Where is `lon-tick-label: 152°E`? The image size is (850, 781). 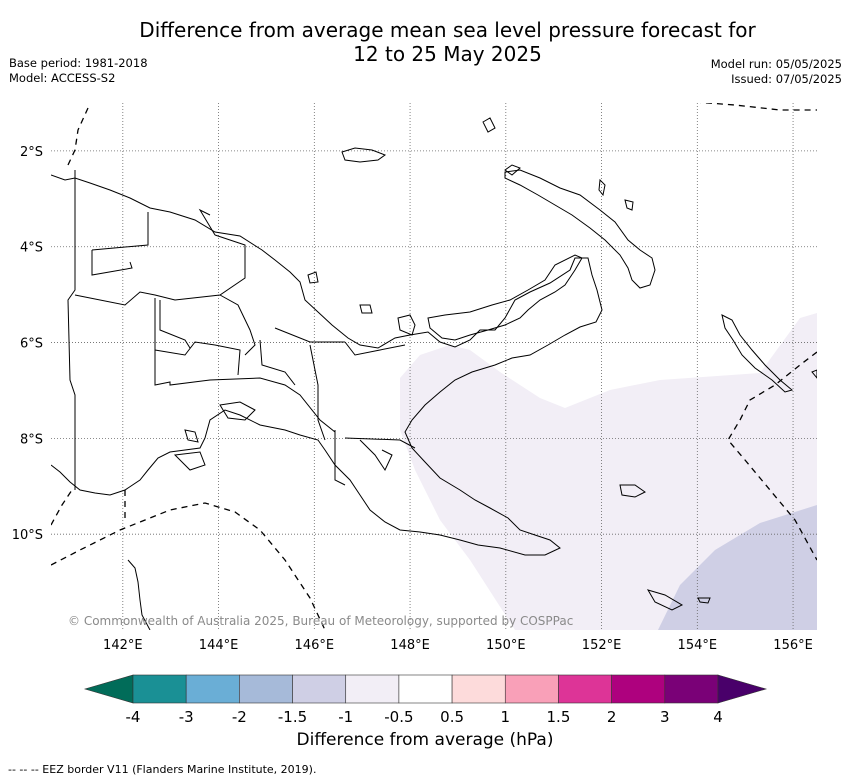
lon-tick-label: 152°E is located at coordinates (602, 645).